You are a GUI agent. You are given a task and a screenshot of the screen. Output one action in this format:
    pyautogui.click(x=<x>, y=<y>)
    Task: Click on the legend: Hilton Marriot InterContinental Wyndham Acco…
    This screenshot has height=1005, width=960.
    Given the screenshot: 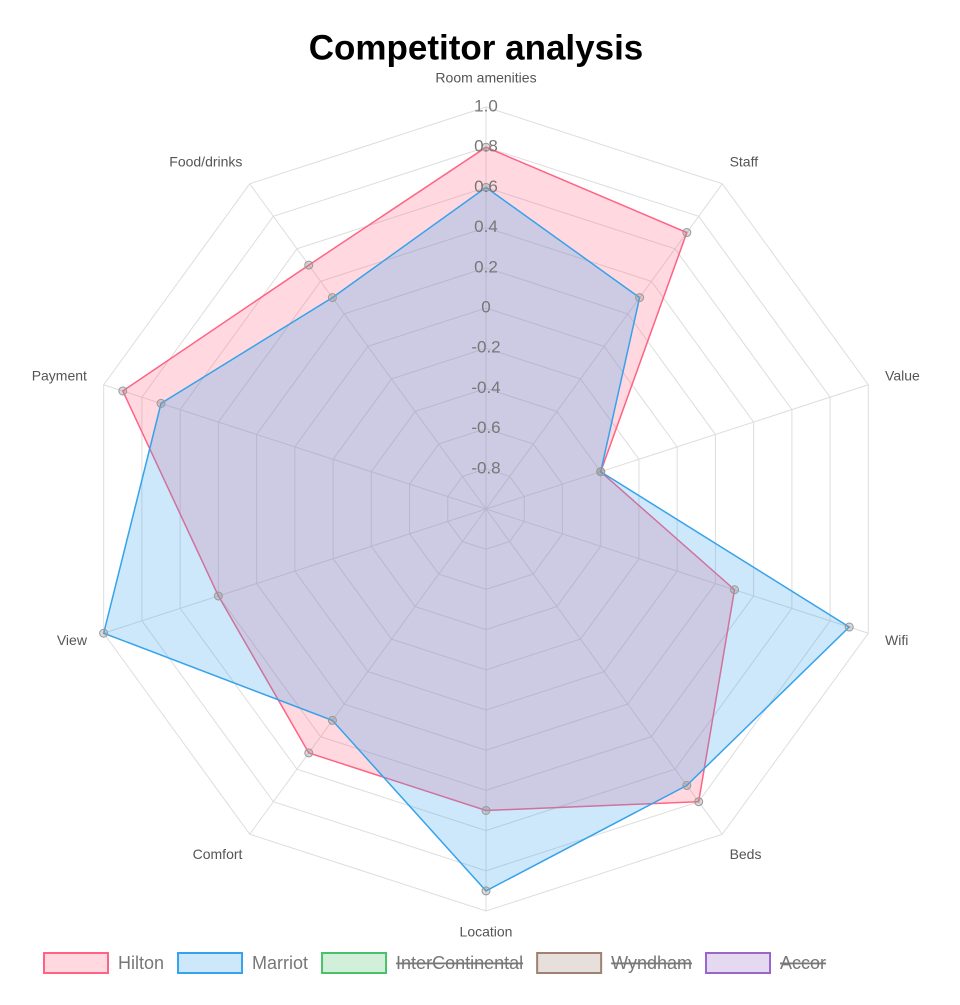 What is the action you would take?
    pyautogui.click(x=434, y=963)
    